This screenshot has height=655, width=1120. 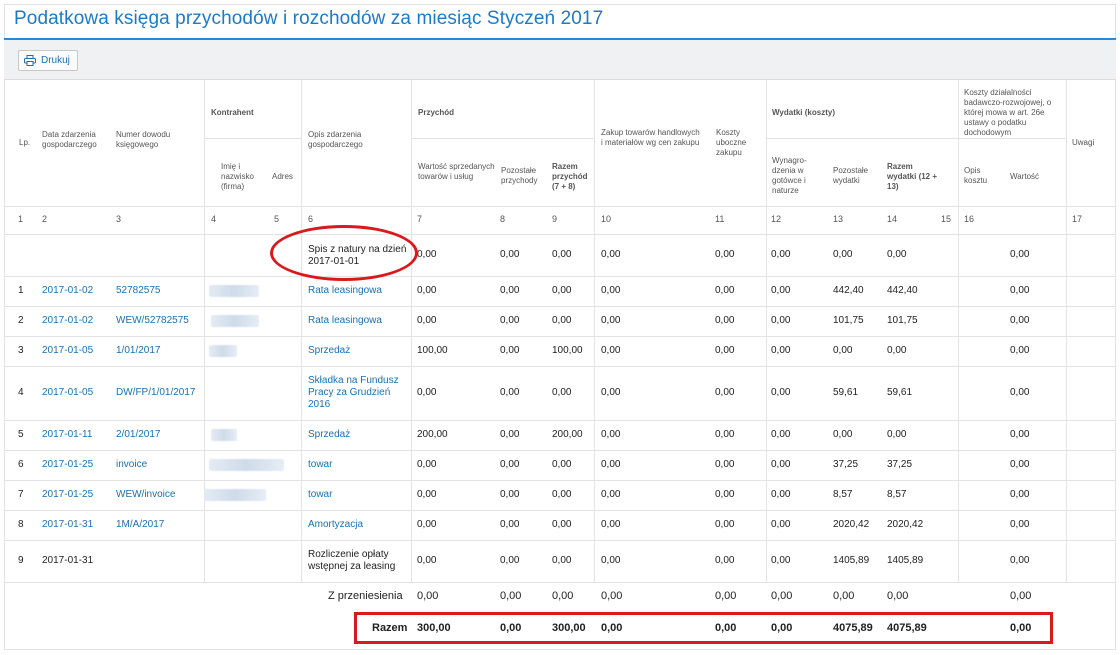 I want to click on row-value: 101,75, so click(x=848, y=320).